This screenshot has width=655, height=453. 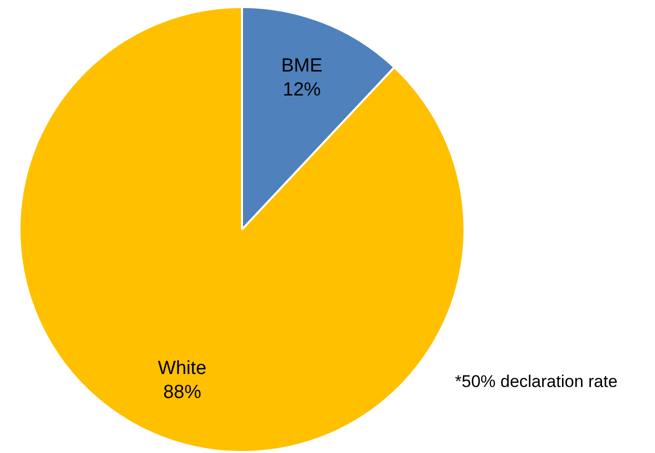 What do you see at coordinates (301, 90) in the screenshot?
I see `data-label: 12%` at bounding box center [301, 90].